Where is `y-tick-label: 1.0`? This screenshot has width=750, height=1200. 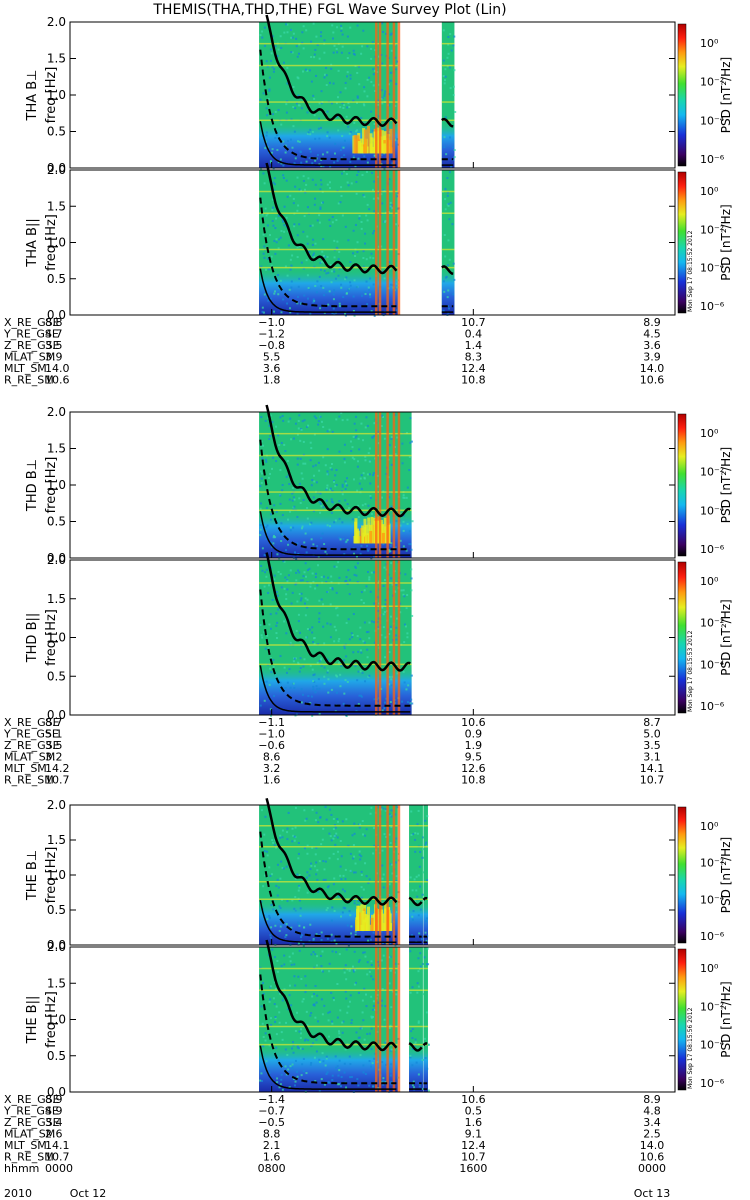
y-tick-label: 1.0 is located at coordinates (56, 243).